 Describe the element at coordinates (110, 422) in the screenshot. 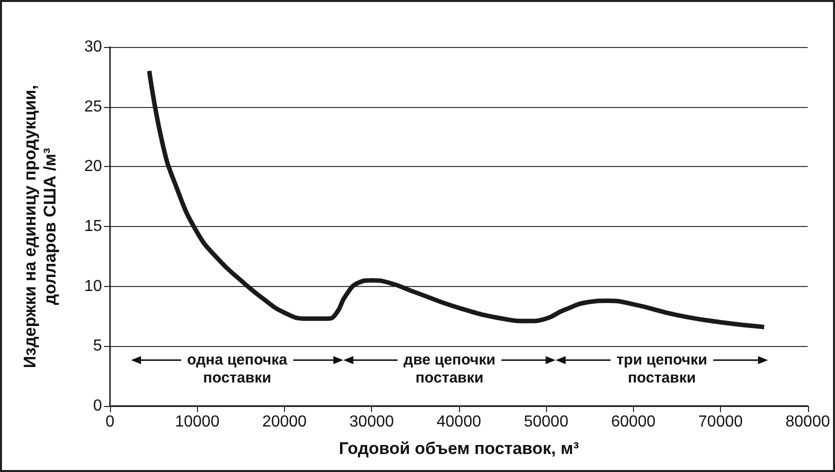

I see `x-tick-label: 0` at that location.